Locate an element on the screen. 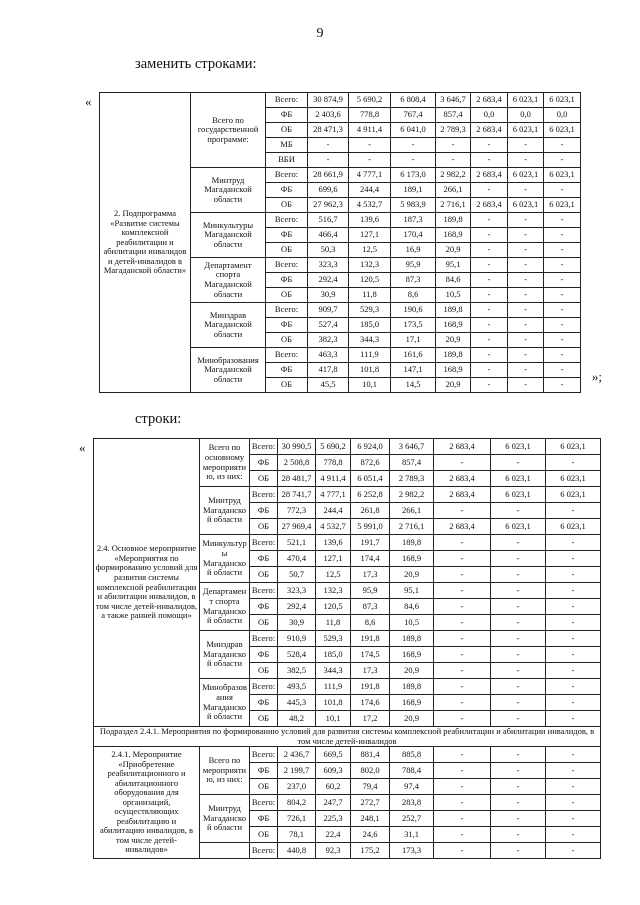 The width and height of the screenshot is (640, 905). table-row: ФБ 527,4 185,0 173,5 168,9- - - is located at coordinates (340, 325).